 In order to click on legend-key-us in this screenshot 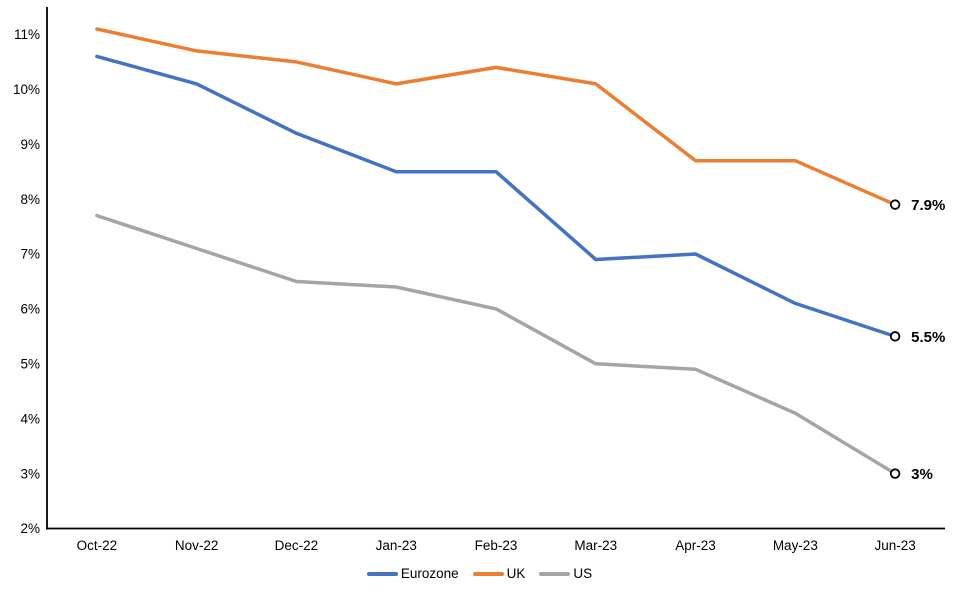, I will do `click(555, 574)`.